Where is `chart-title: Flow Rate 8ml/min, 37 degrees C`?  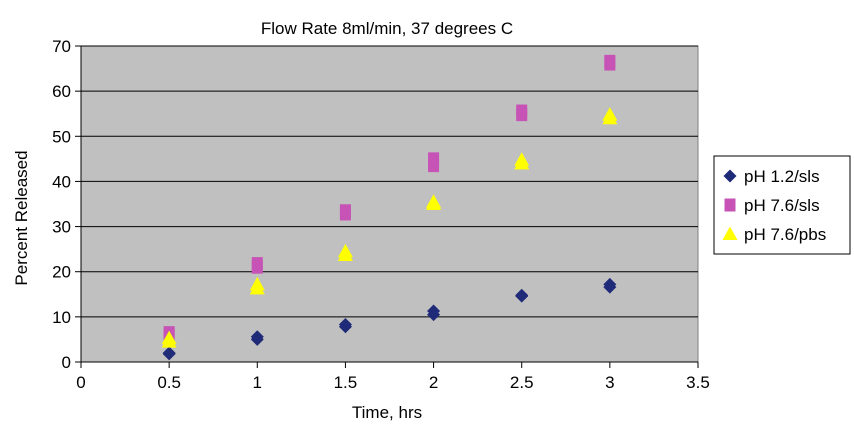 chart-title: Flow Rate 8ml/min, 37 degrees C is located at coordinates (387, 28).